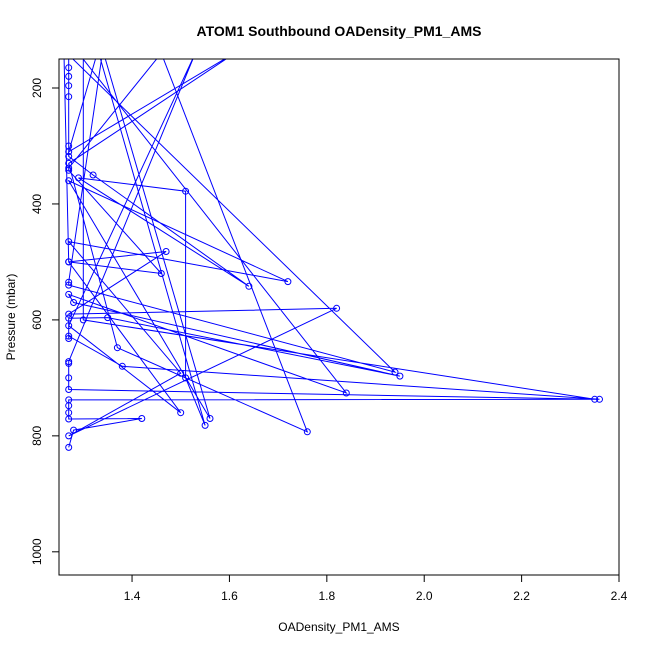  Describe the element at coordinates (37, 551) in the screenshot. I see `y-tick-label: 1000` at that location.